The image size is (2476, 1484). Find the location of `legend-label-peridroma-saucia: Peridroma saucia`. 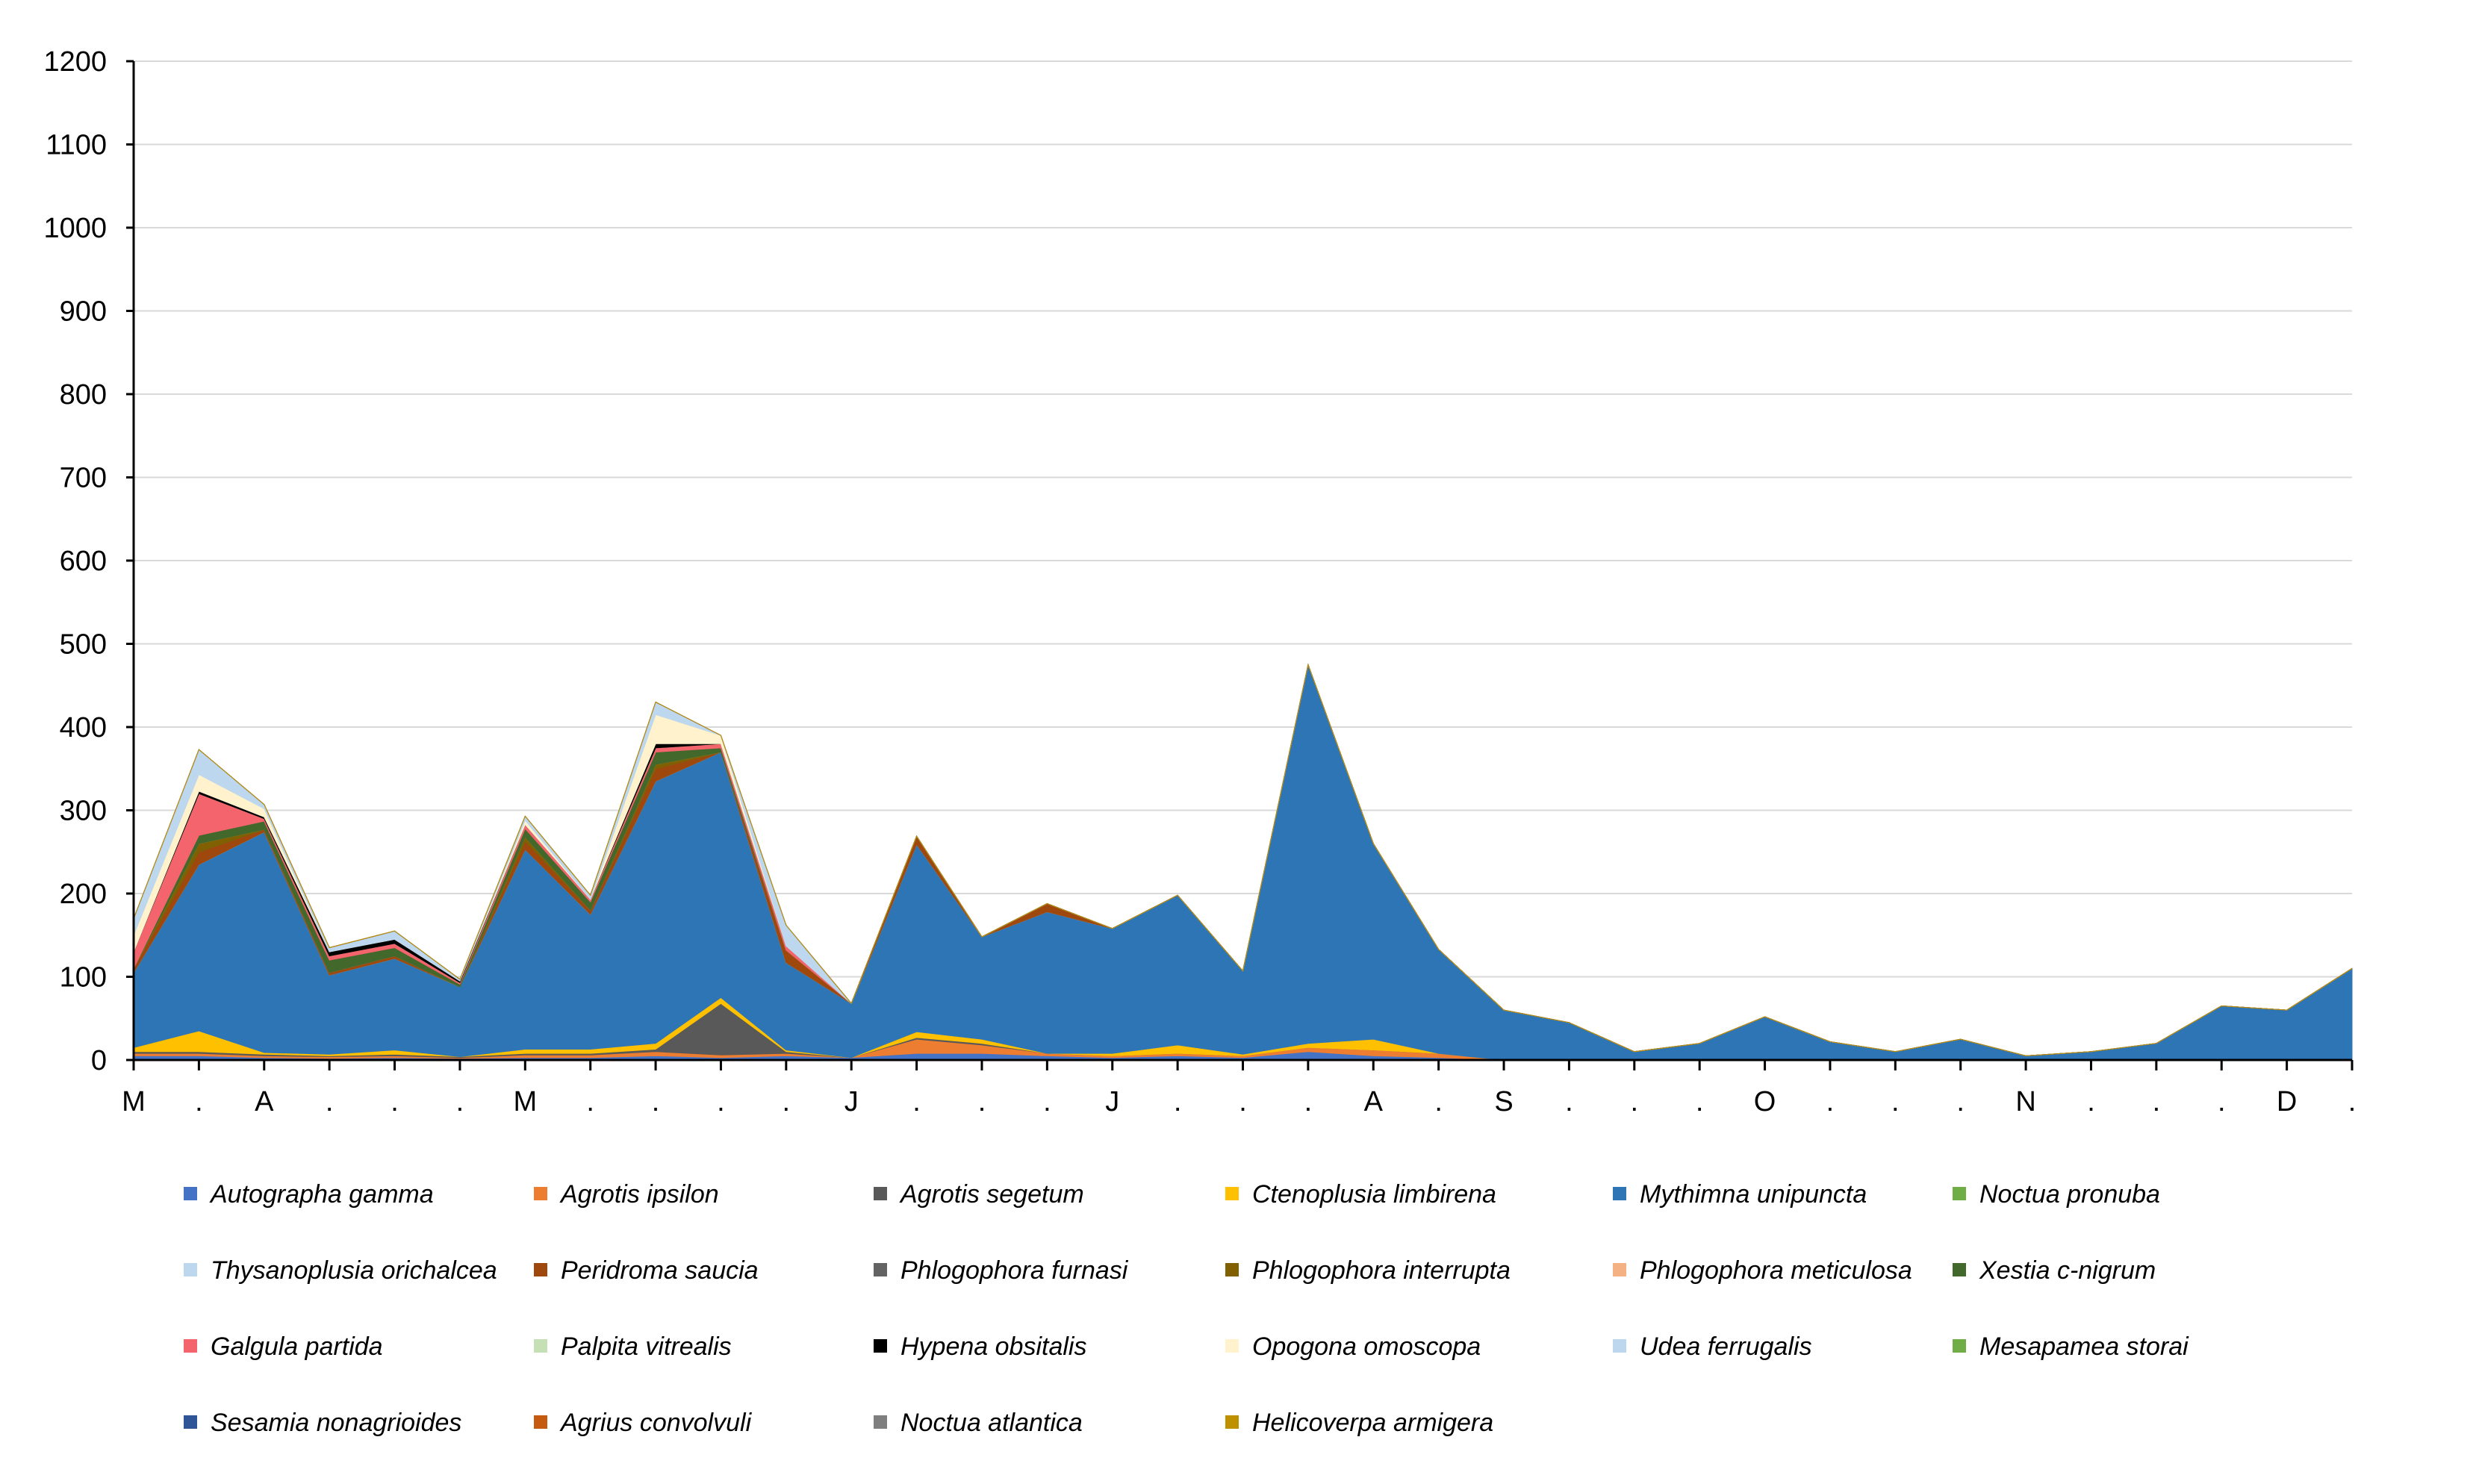

legend-label-peridroma-saucia: Peridroma saucia is located at coordinates (660, 1270).